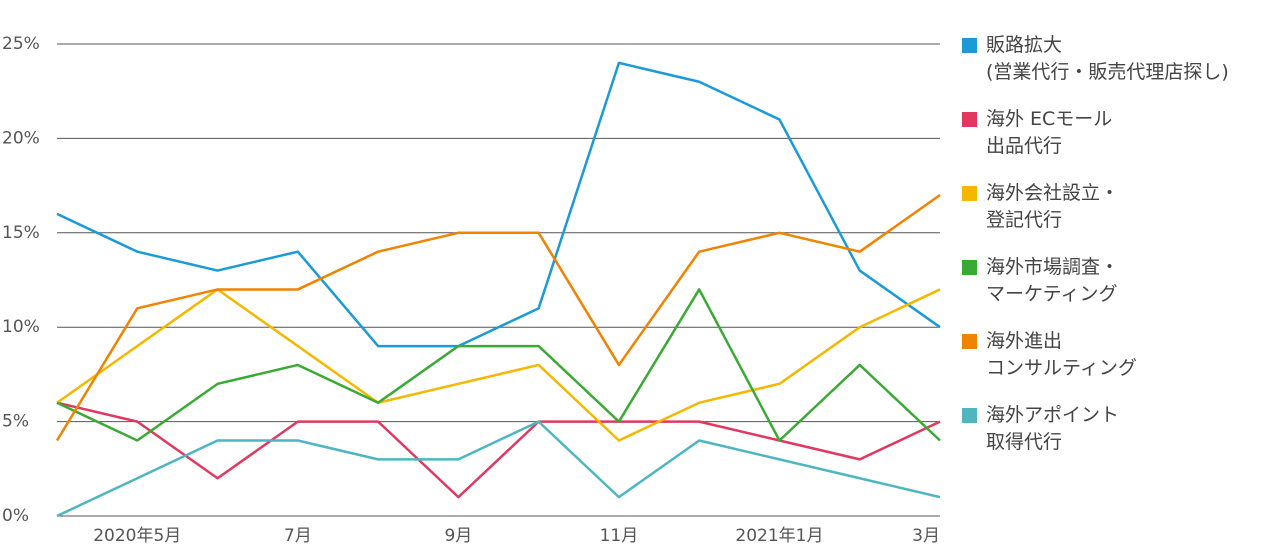 Image resolution: width=1280 pixels, height=555 pixels. Describe the element at coordinates (298, 536) in the screenshot. I see `x-tick-label: 7月` at that location.